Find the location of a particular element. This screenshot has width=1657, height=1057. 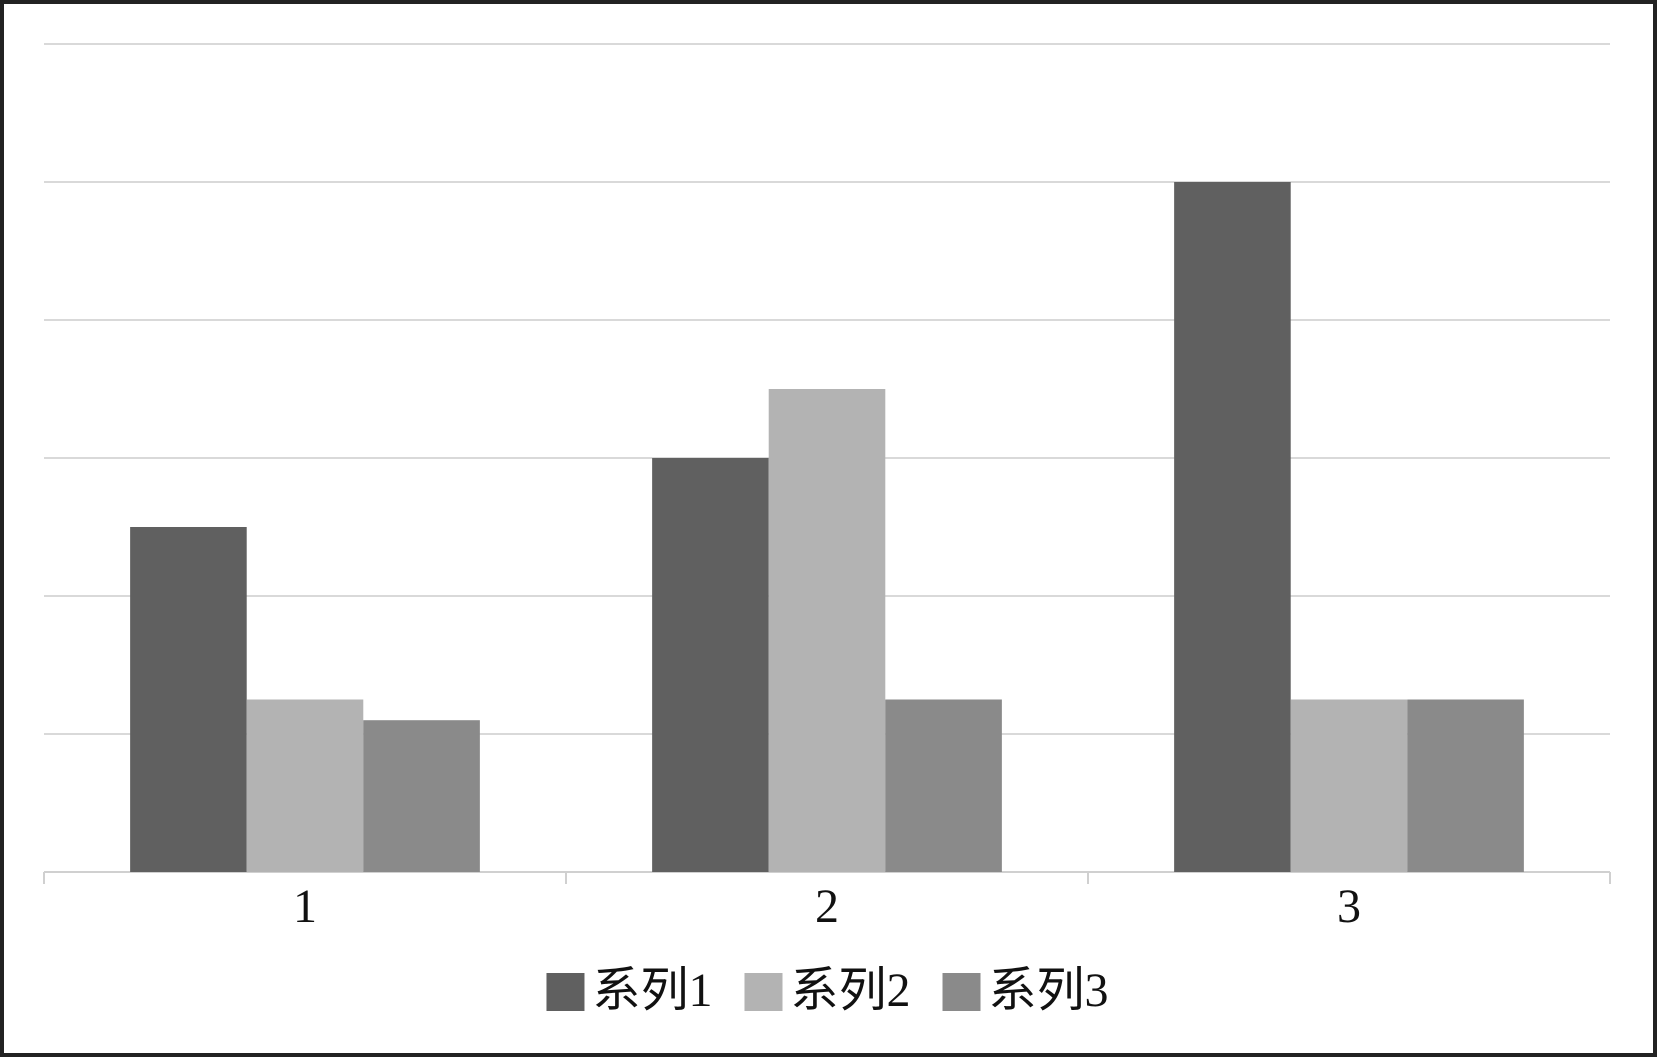

x-tick-label: 2 is located at coordinates (827, 906).